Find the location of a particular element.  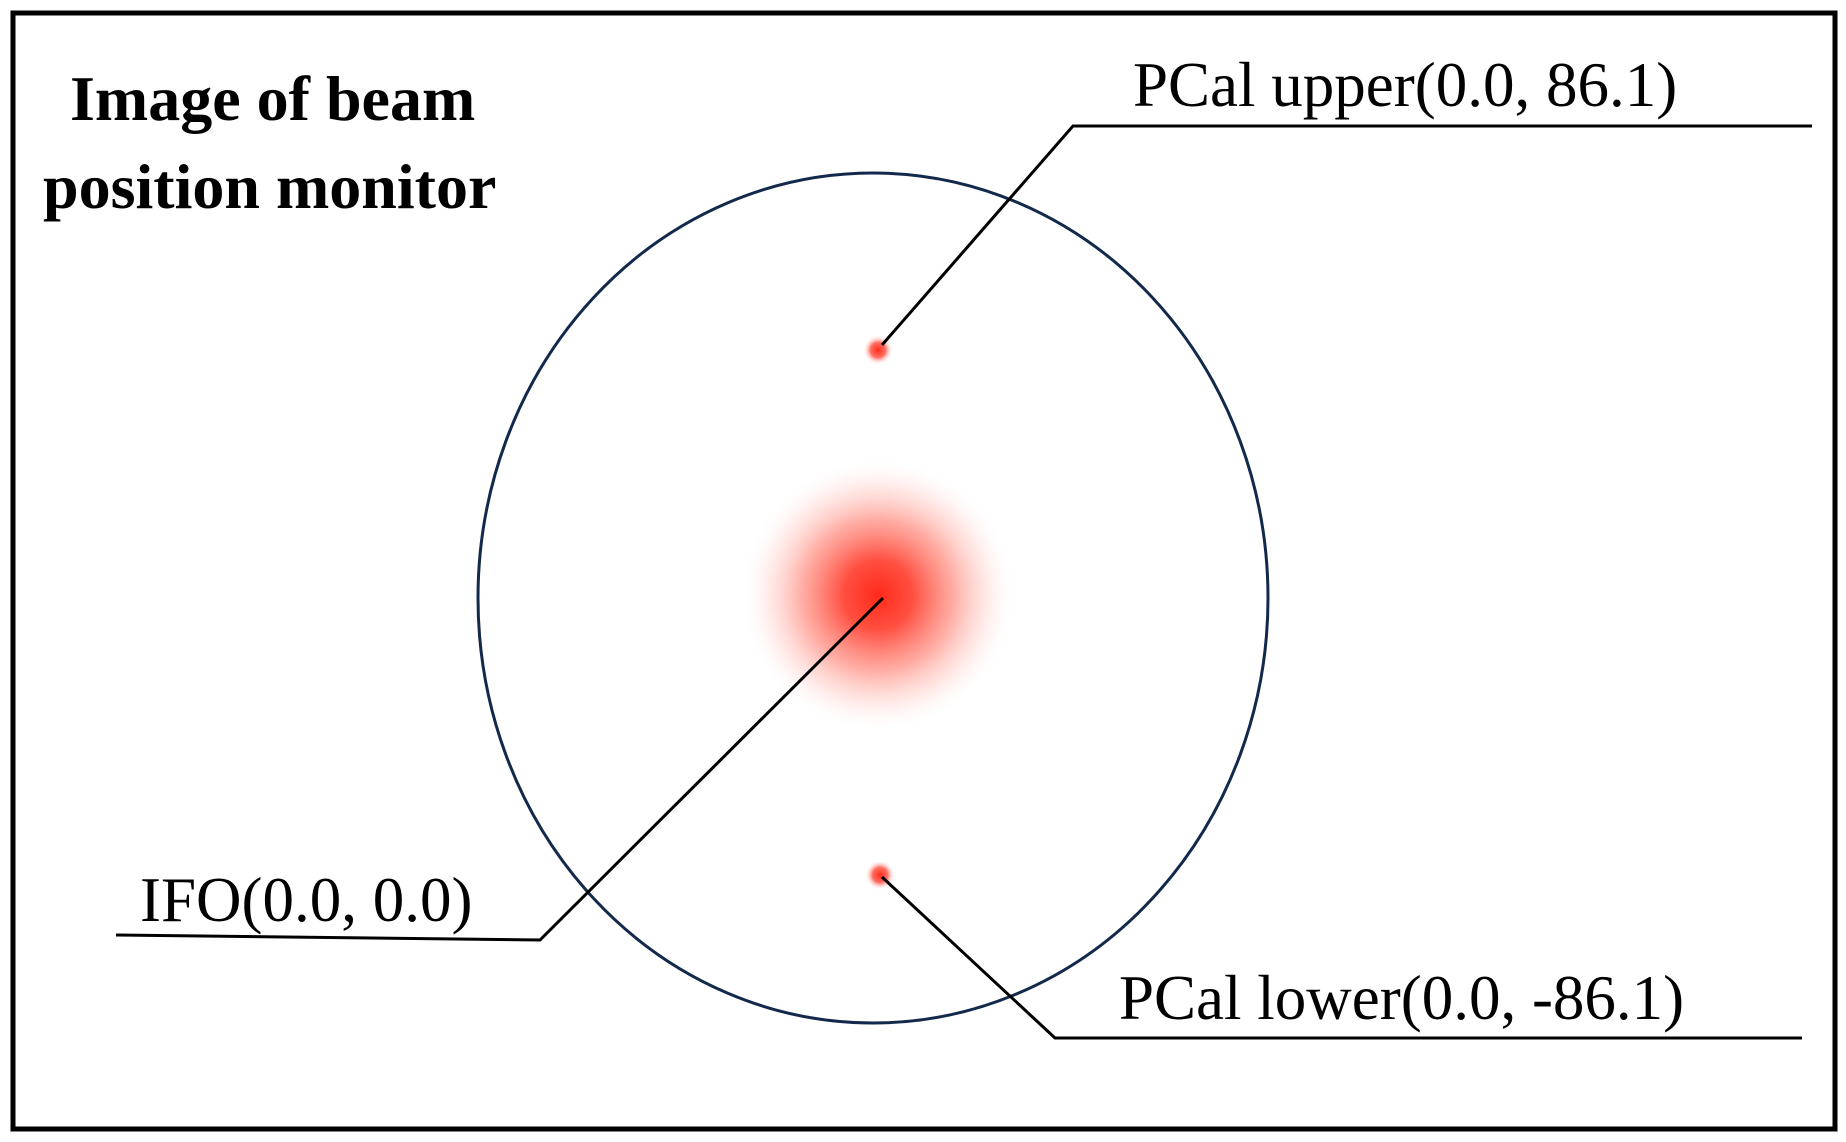

diagram-title-line-1: Image of beam is located at coordinates (272, 98).